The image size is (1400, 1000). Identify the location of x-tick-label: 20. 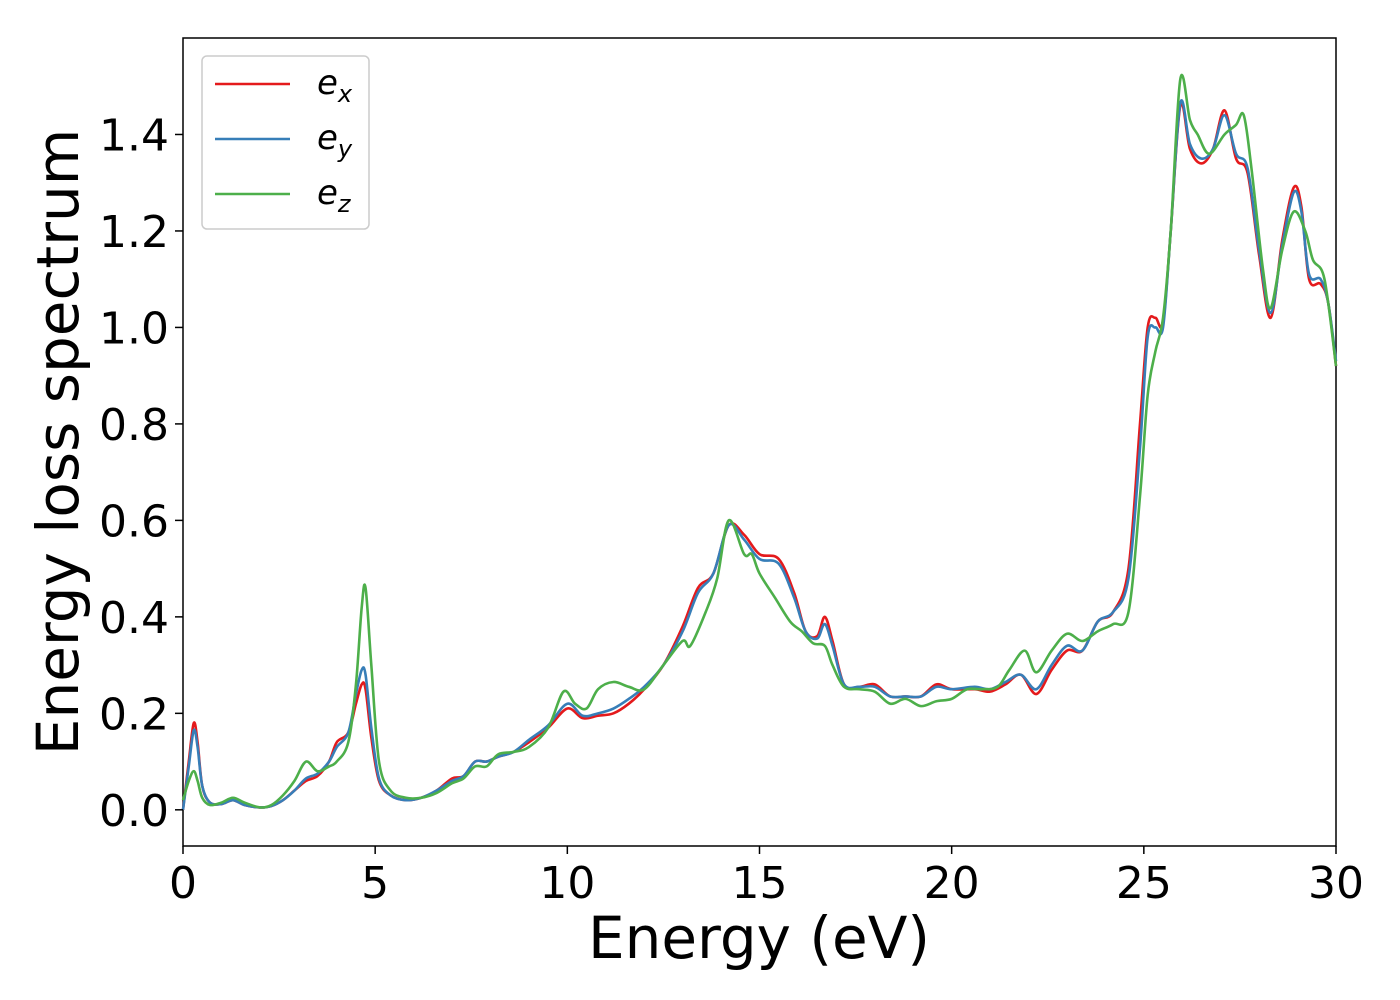
(952, 883).